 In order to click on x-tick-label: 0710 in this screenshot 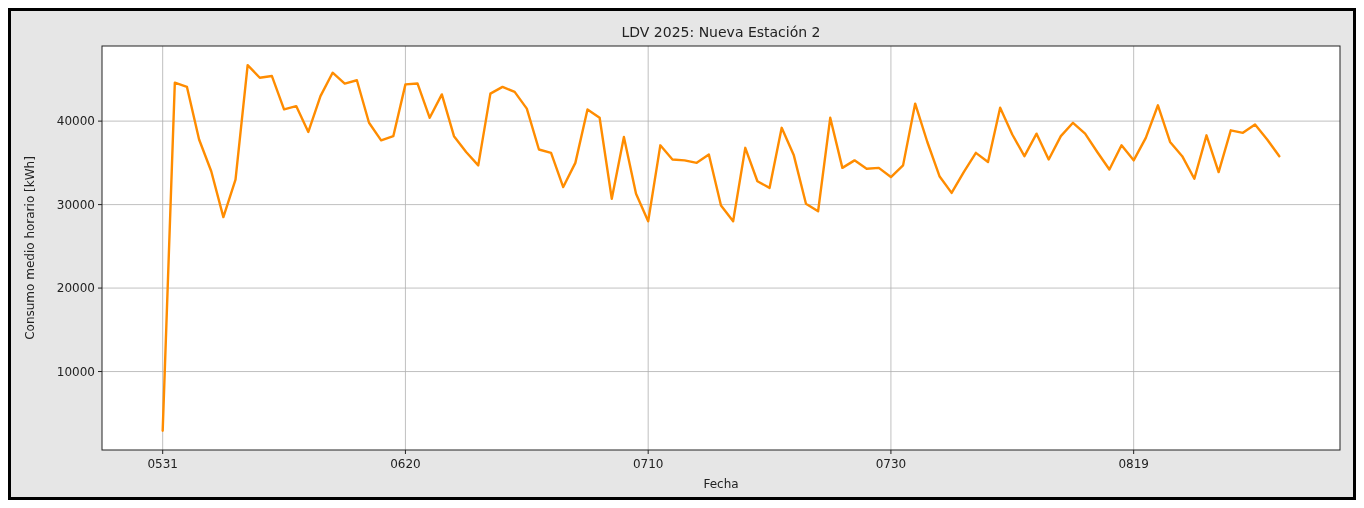, I will do `click(648, 464)`.